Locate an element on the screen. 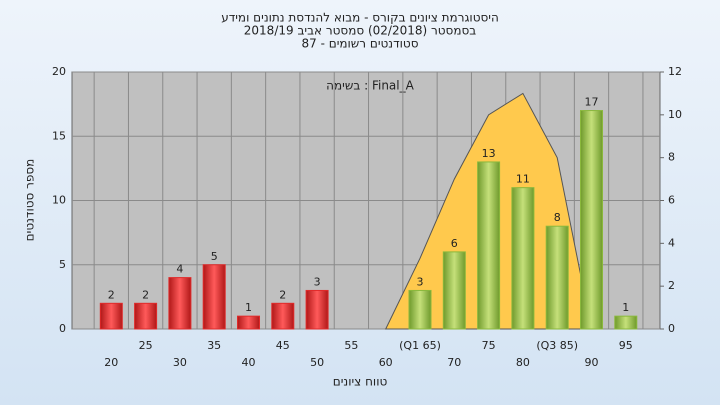  y2-tick-label: 2 is located at coordinates (671, 285).